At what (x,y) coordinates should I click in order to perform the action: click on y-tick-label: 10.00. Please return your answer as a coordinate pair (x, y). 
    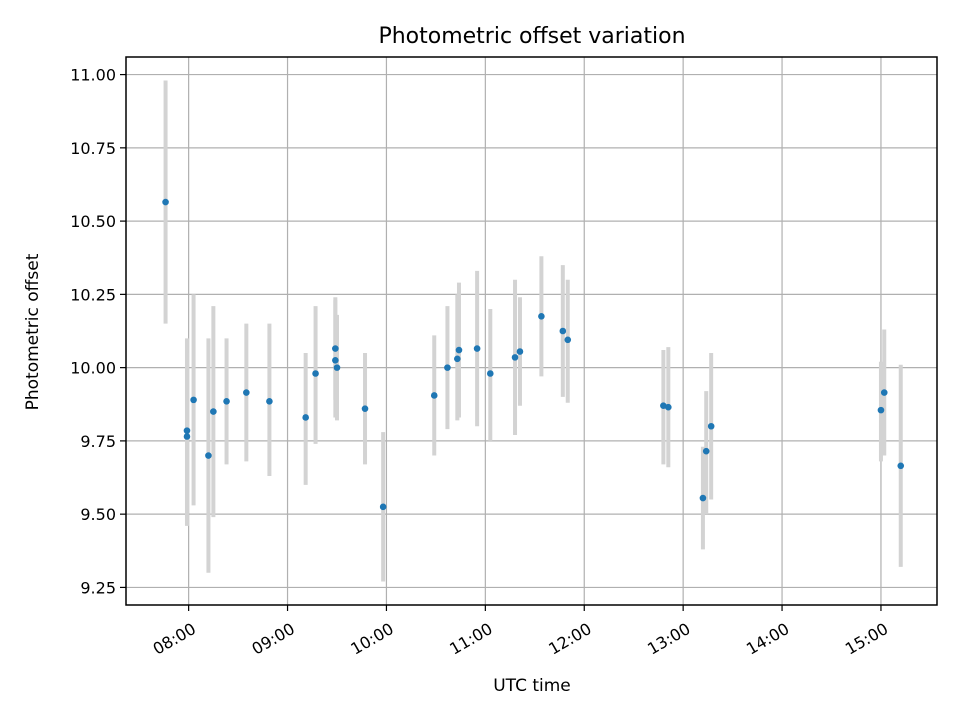
    Looking at the image, I should click on (93, 368).